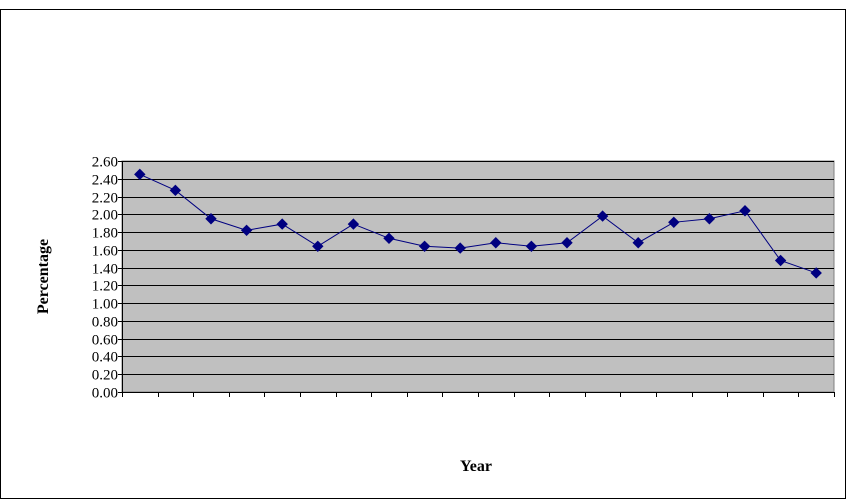 Image resolution: width=846 pixels, height=499 pixels. Describe the element at coordinates (105, 305) in the screenshot. I see `y-tick-label: 1.00` at that location.